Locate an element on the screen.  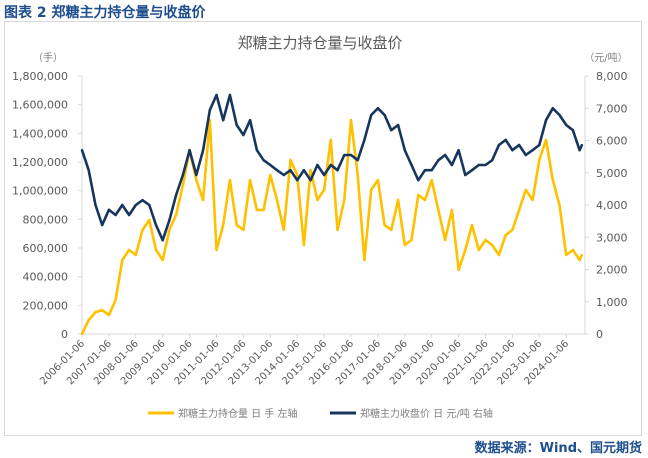
chart-title: 郑糖主力持仓量与收盘价 is located at coordinates (319, 43).